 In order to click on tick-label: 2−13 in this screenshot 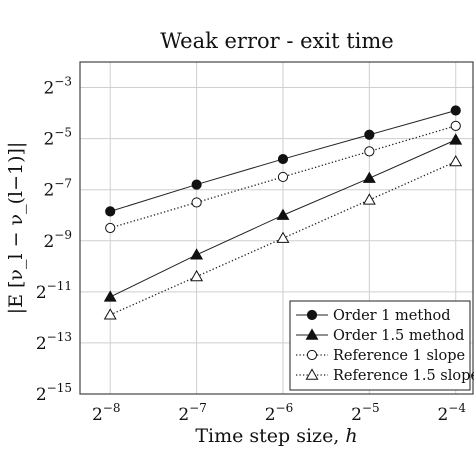, I will do `click(54, 342)`.